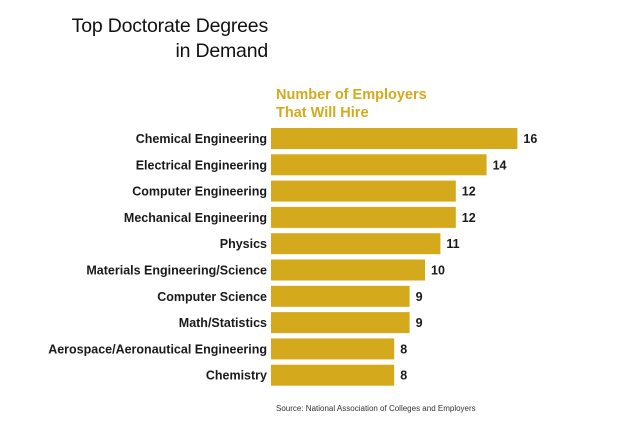  I want to click on category-label-3: Mechanical Engineering, so click(195, 218).